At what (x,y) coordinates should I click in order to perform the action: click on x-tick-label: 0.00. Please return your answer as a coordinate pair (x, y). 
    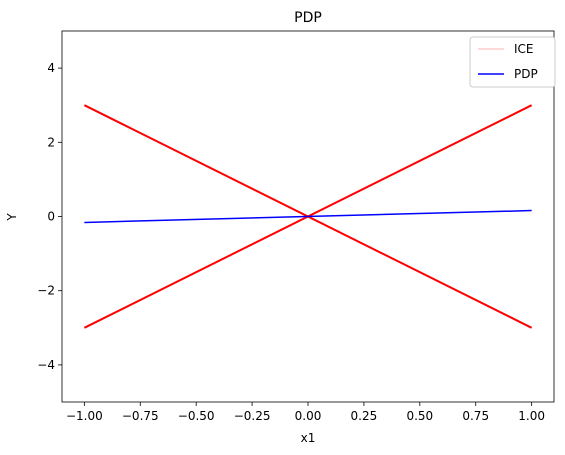
    Looking at the image, I should click on (308, 416).